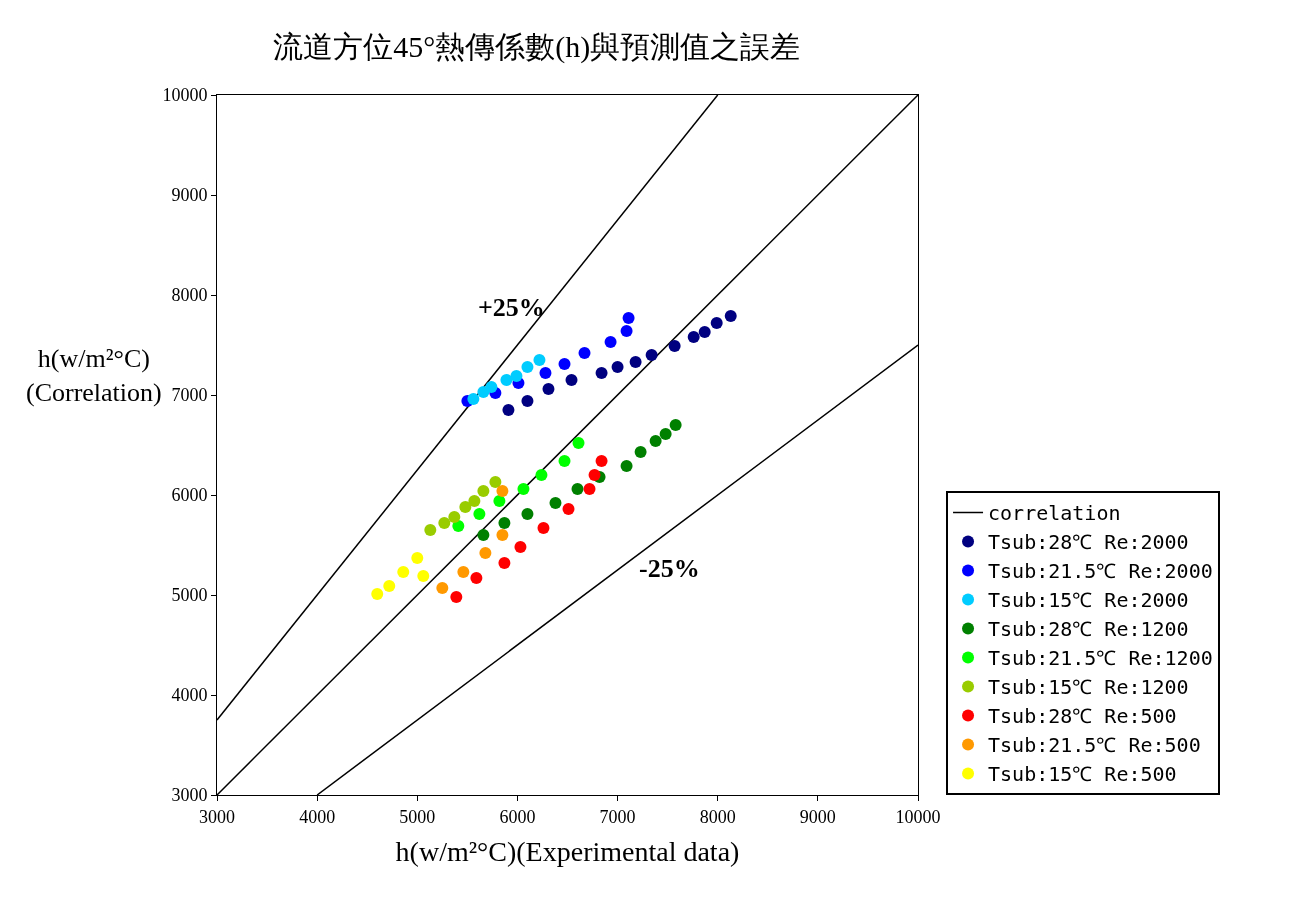 Image resolution: width=1309 pixels, height=904 pixels. What do you see at coordinates (1082, 716) in the screenshot?
I see `legend-label: Tsub:28℃ Re:500` at bounding box center [1082, 716].